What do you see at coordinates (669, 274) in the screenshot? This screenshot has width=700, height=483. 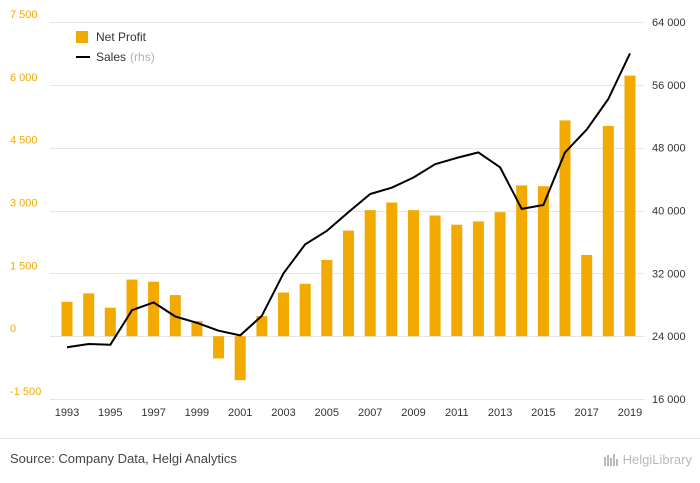 I see `right-tick-label: 32 000` at bounding box center [669, 274].